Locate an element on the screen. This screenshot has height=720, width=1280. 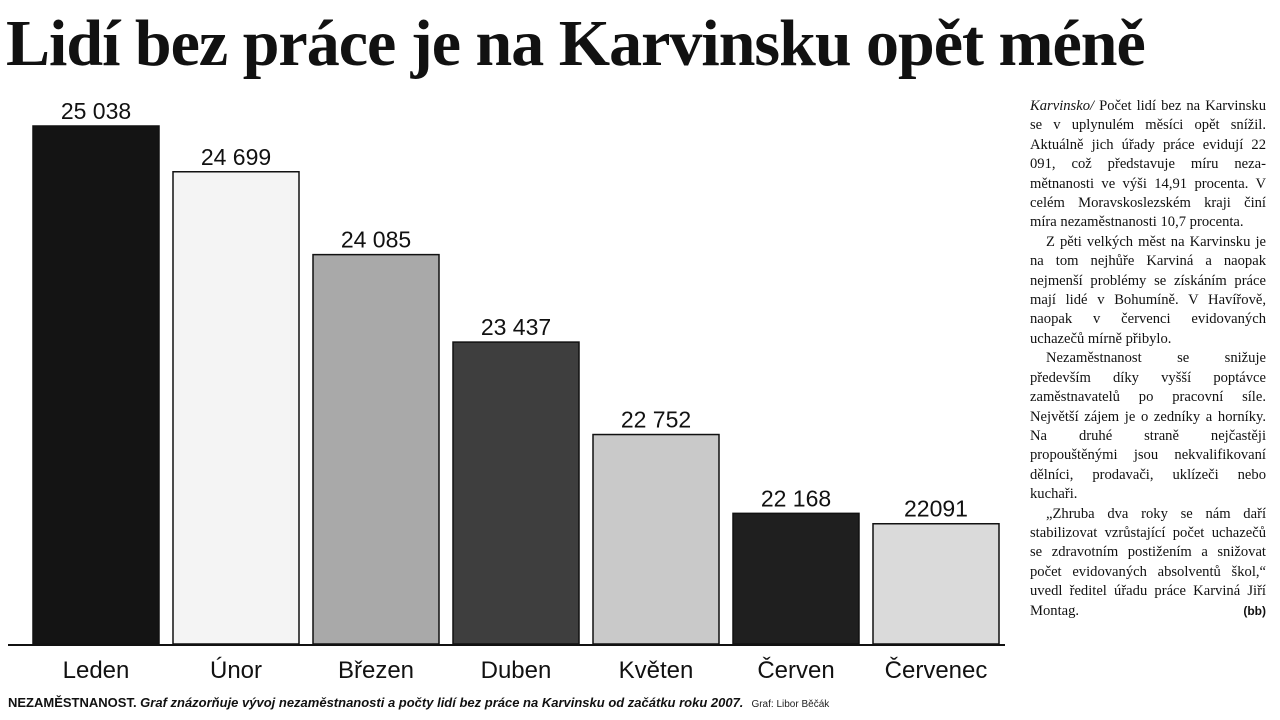
bar-value-label-4: 23 437 is located at coordinates (516, 327).